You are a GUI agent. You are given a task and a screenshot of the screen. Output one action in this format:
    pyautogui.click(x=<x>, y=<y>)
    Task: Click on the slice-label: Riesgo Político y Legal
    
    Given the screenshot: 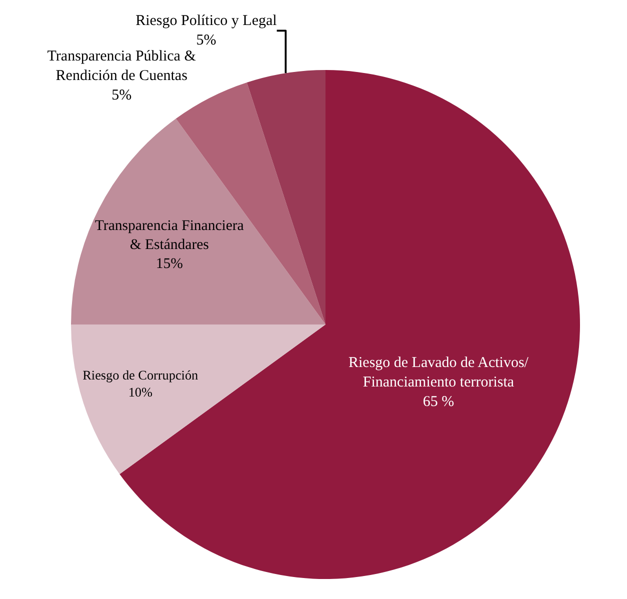 What is the action you would take?
    pyautogui.click(x=206, y=20)
    